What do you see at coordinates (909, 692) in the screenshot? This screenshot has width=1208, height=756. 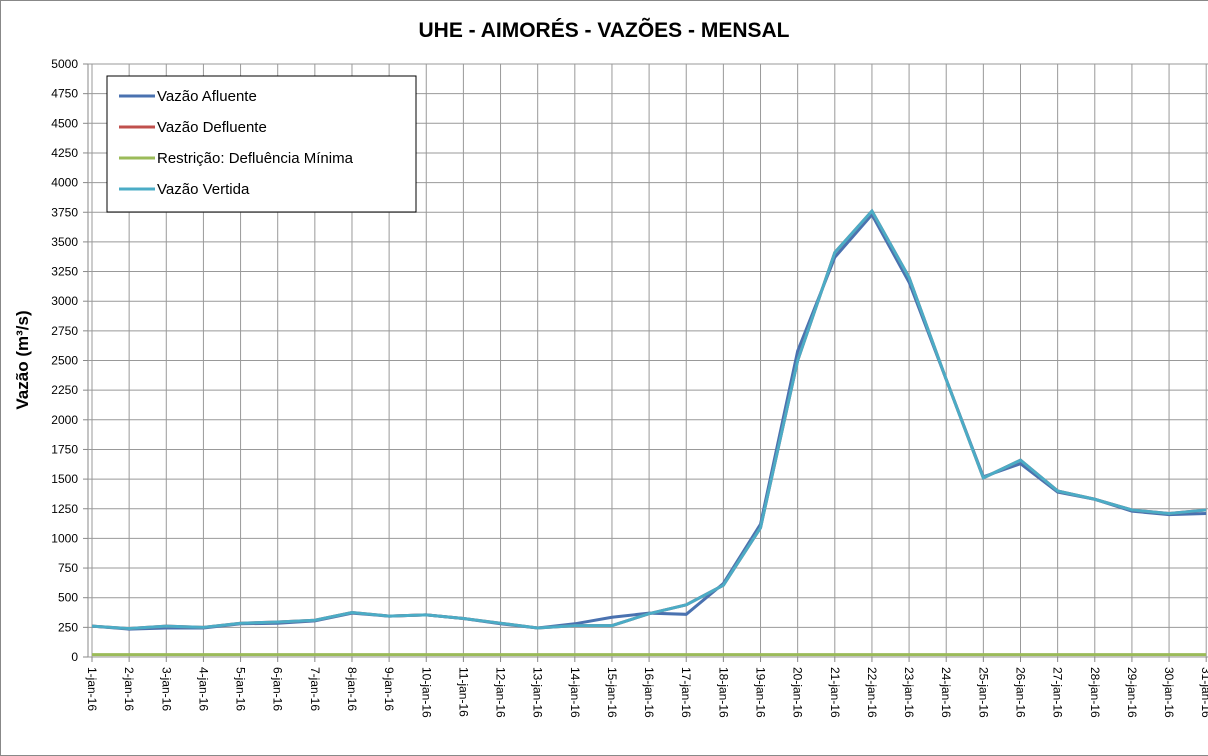 I see `x-tick-label: 23-jan-16` at bounding box center [909, 692].